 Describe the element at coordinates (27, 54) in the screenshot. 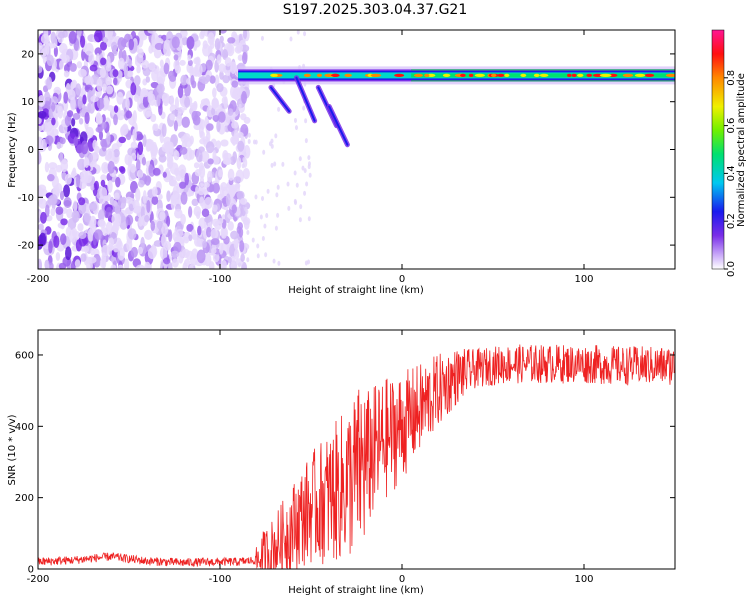

I see `y-tick-label: 20` at that location.